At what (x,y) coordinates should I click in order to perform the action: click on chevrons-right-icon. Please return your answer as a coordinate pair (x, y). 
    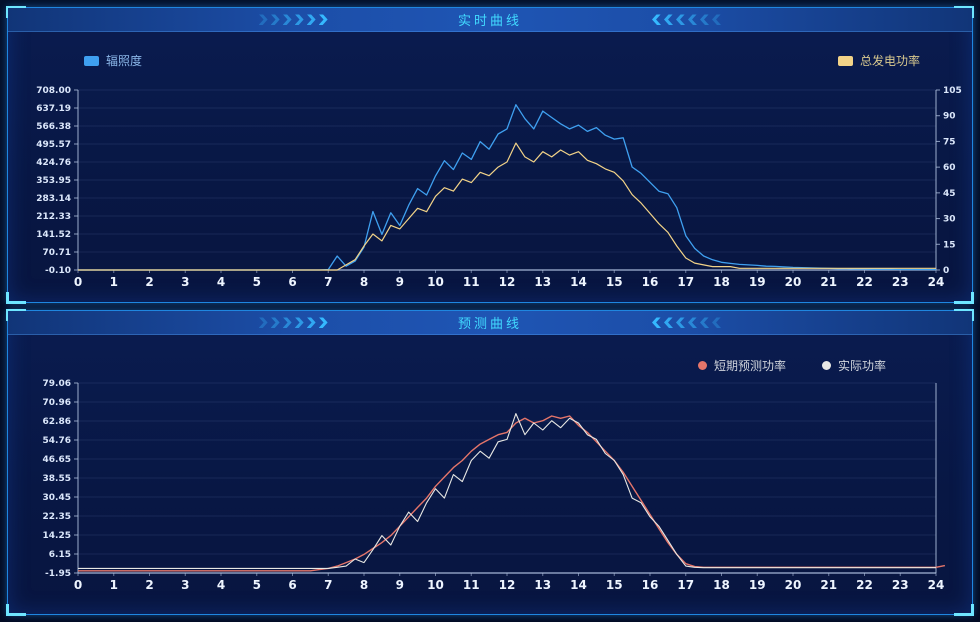
    Looking at the image, I should click on (293, 19).